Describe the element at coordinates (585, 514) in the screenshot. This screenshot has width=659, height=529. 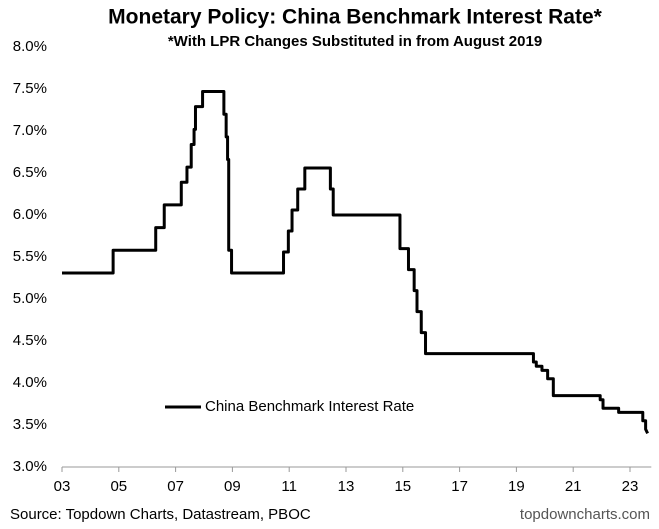
I see `watermark: topdowncharts.com` at that location.